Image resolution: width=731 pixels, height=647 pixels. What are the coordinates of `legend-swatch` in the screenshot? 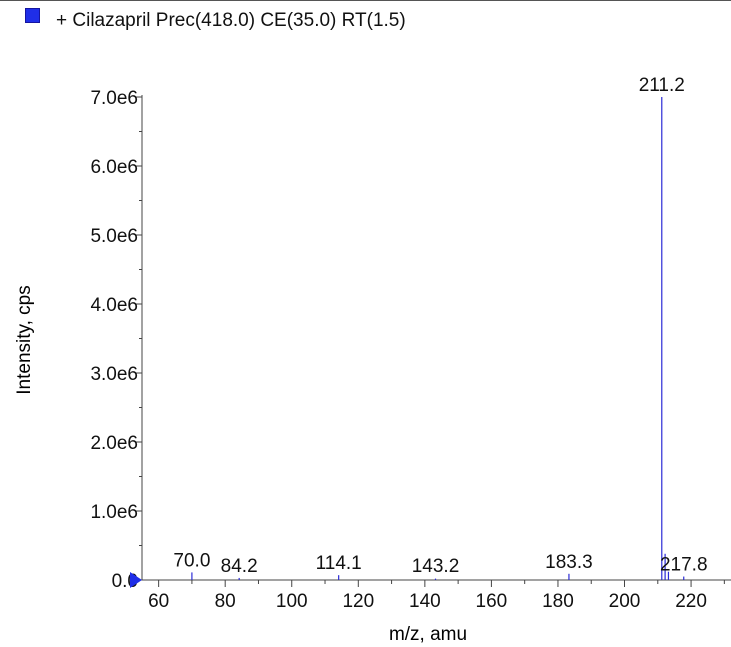 It's located at (32, 15).